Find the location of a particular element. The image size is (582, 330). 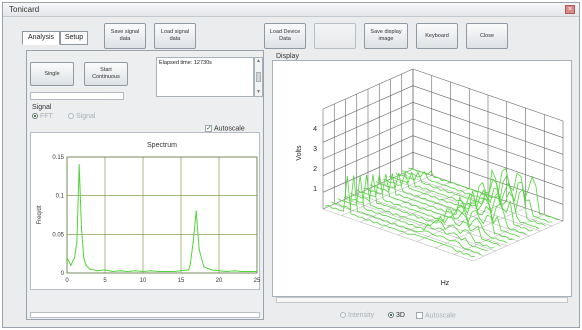

z-tick-label: 3 is located at coordinates (315, 149).